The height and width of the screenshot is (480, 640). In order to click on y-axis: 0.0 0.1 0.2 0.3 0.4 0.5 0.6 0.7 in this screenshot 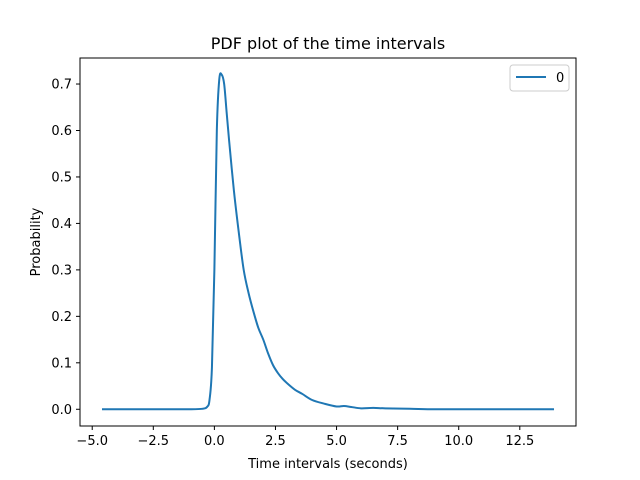, I will do `click(65, 248)`.